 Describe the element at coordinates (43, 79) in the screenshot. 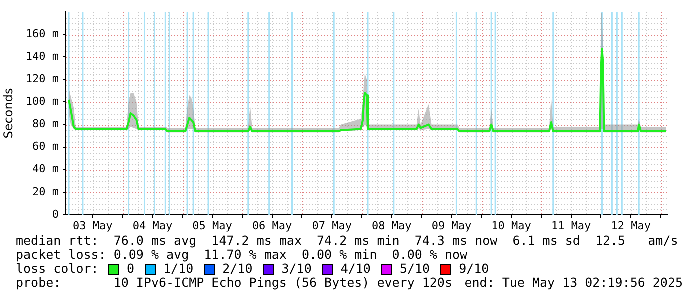

I see `y-tick-label: 120 m` at that location.